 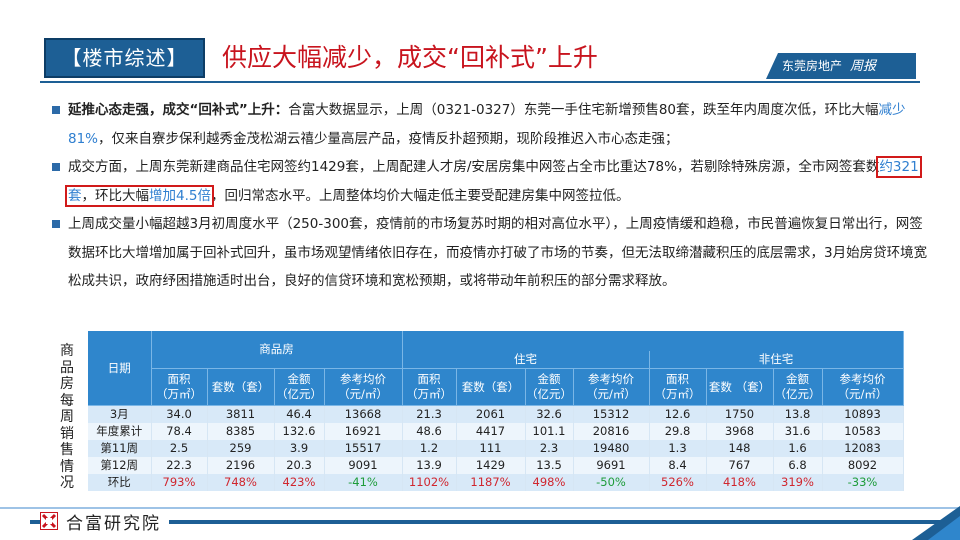 What do you see at coordinates (179, 465) in the screenshot?
I see `table-cell: 22.3` at bounding box center [179, 465].